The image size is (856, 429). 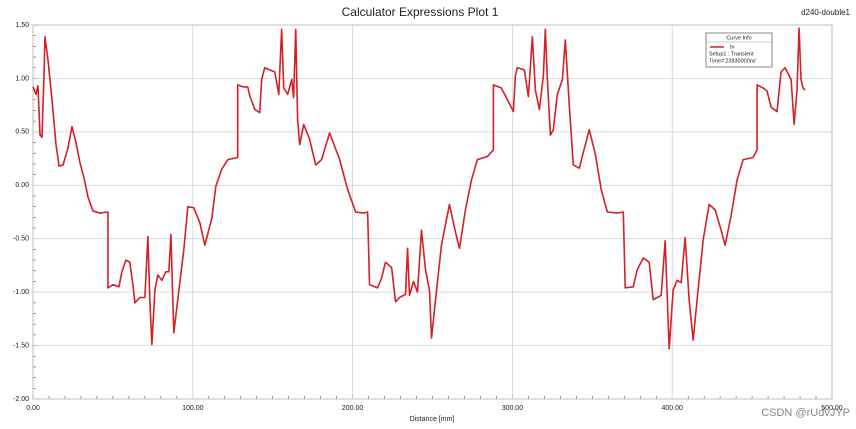 I want to click on x-tick-label: 500.00, so click(x=832, y=408).